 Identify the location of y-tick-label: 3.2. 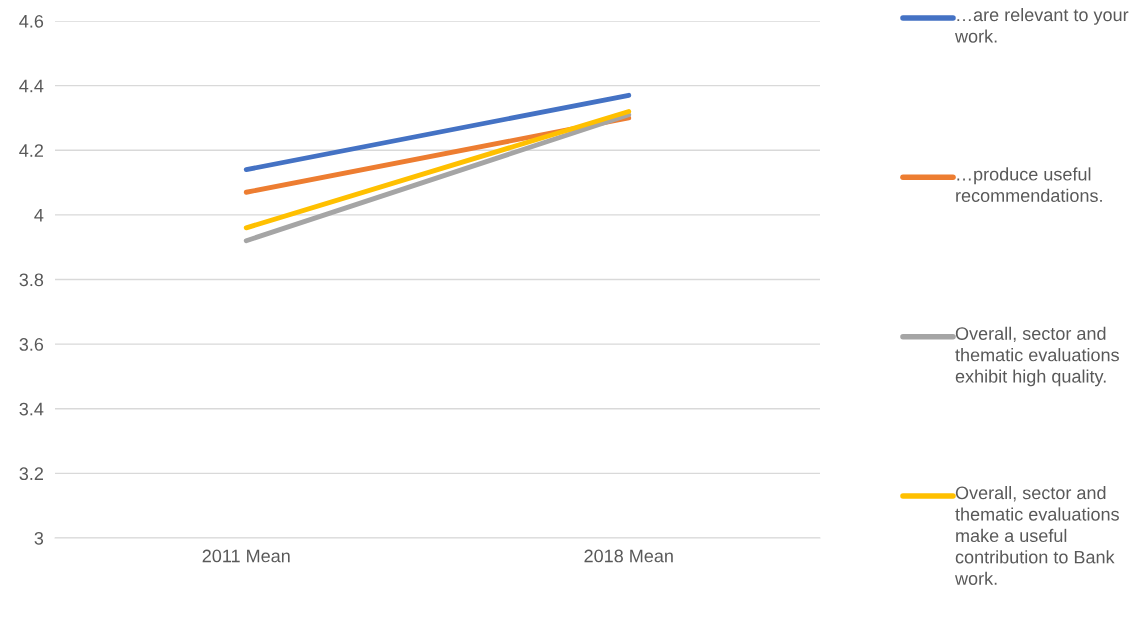
(31, 474).